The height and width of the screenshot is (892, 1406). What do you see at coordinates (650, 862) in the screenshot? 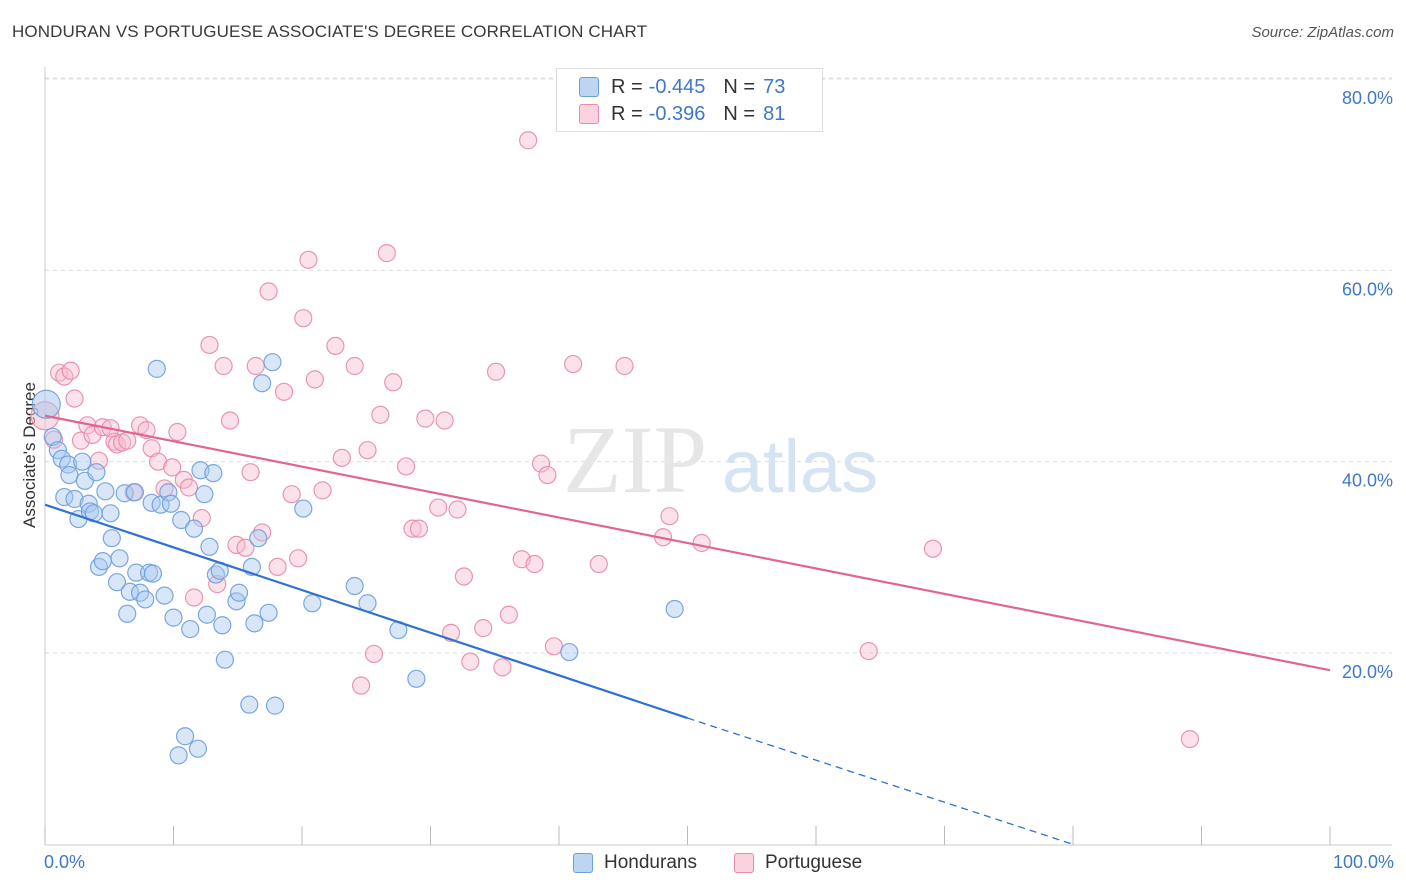
I see `legend-label-hondurans: Hondurans` at bounding box center [650, 862].